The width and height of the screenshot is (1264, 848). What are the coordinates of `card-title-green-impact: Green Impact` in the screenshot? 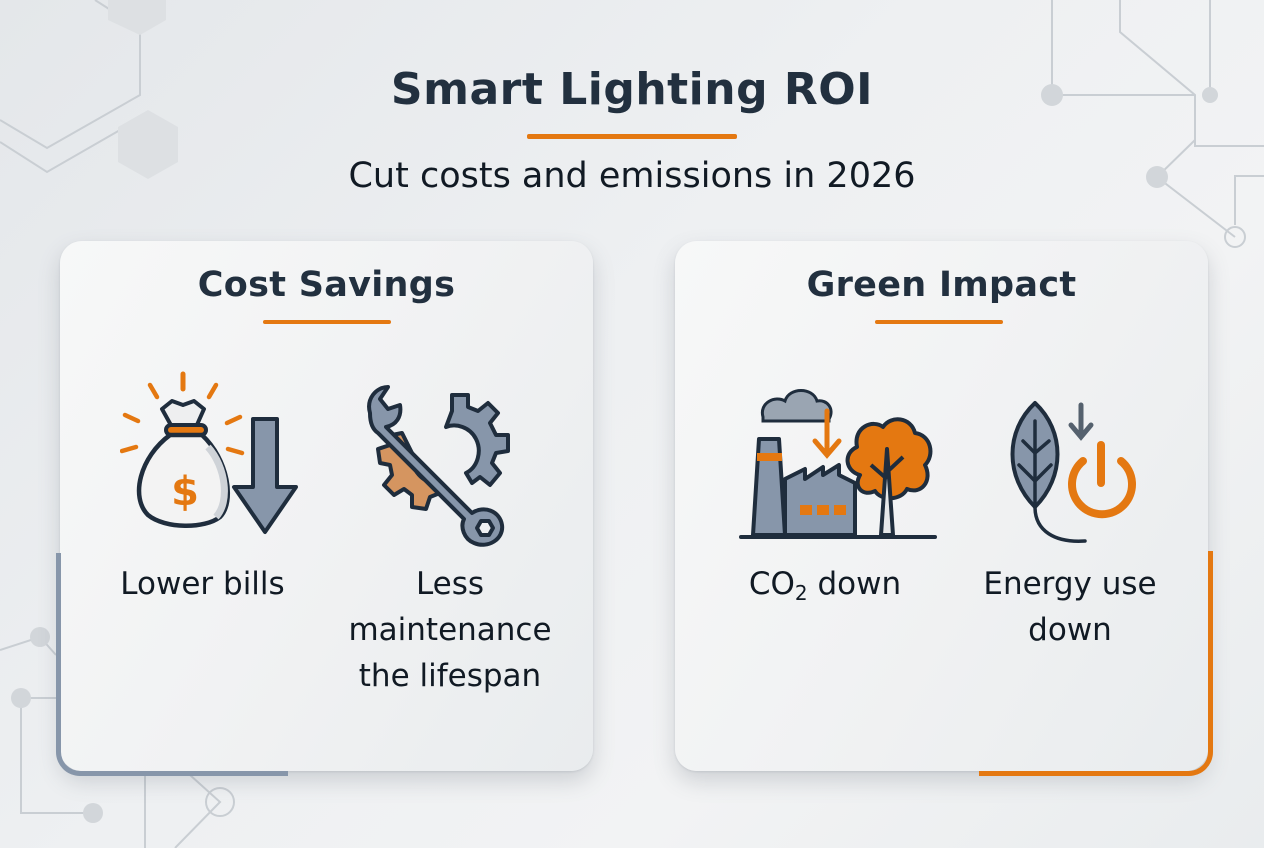 It's located at (941, 285).